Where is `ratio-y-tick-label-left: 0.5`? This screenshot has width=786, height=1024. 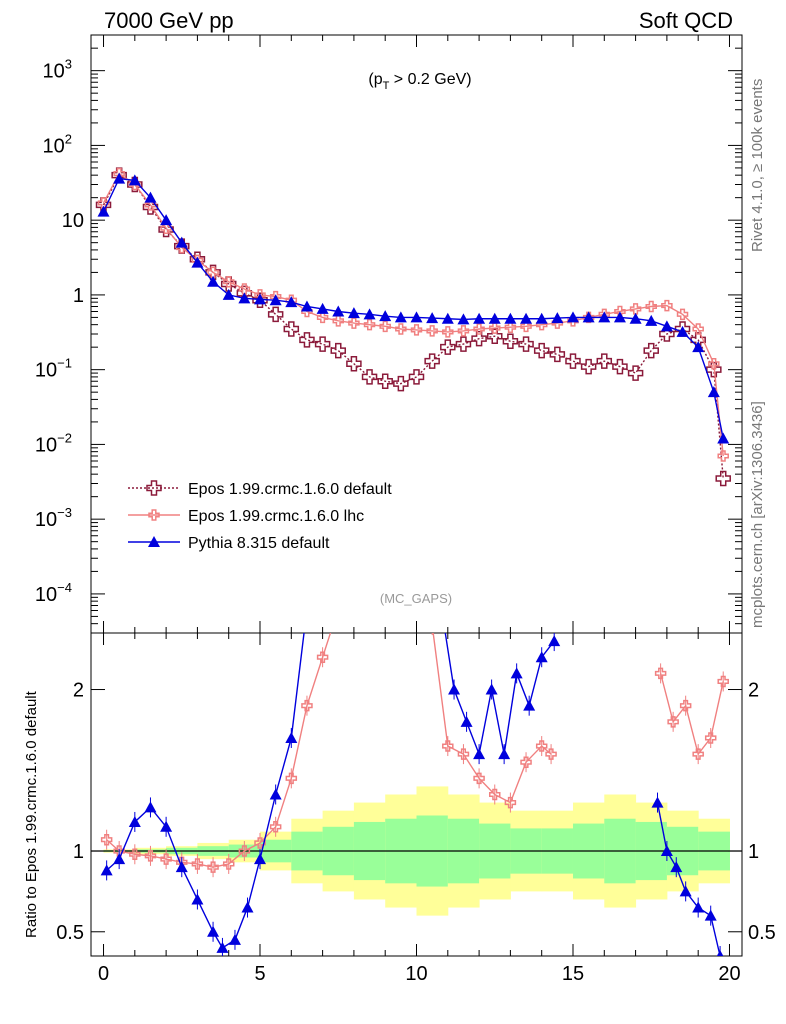 ratio-y-tick-label-left: 0.5 is located at coordinates (70, 933).